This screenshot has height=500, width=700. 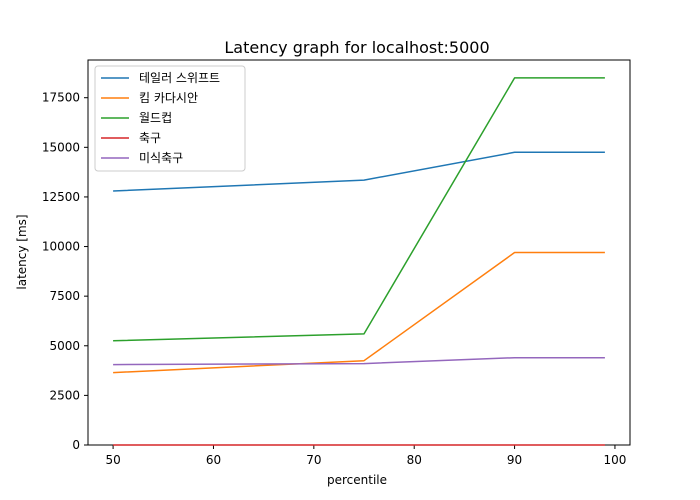 What do you see at coordinates (313, 460) in the screenshot?
I see `x-tick-label: 70` at bounding box center [313, 460].